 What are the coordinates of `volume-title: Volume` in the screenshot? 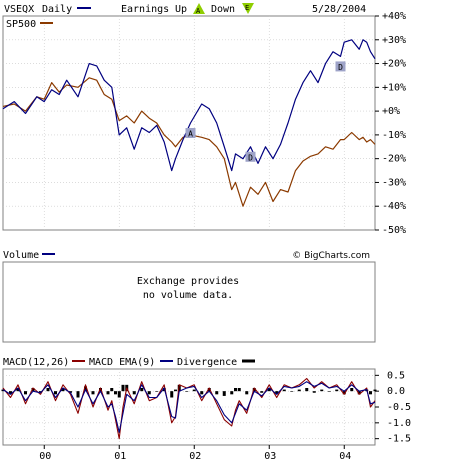 It's located at (21, 255).